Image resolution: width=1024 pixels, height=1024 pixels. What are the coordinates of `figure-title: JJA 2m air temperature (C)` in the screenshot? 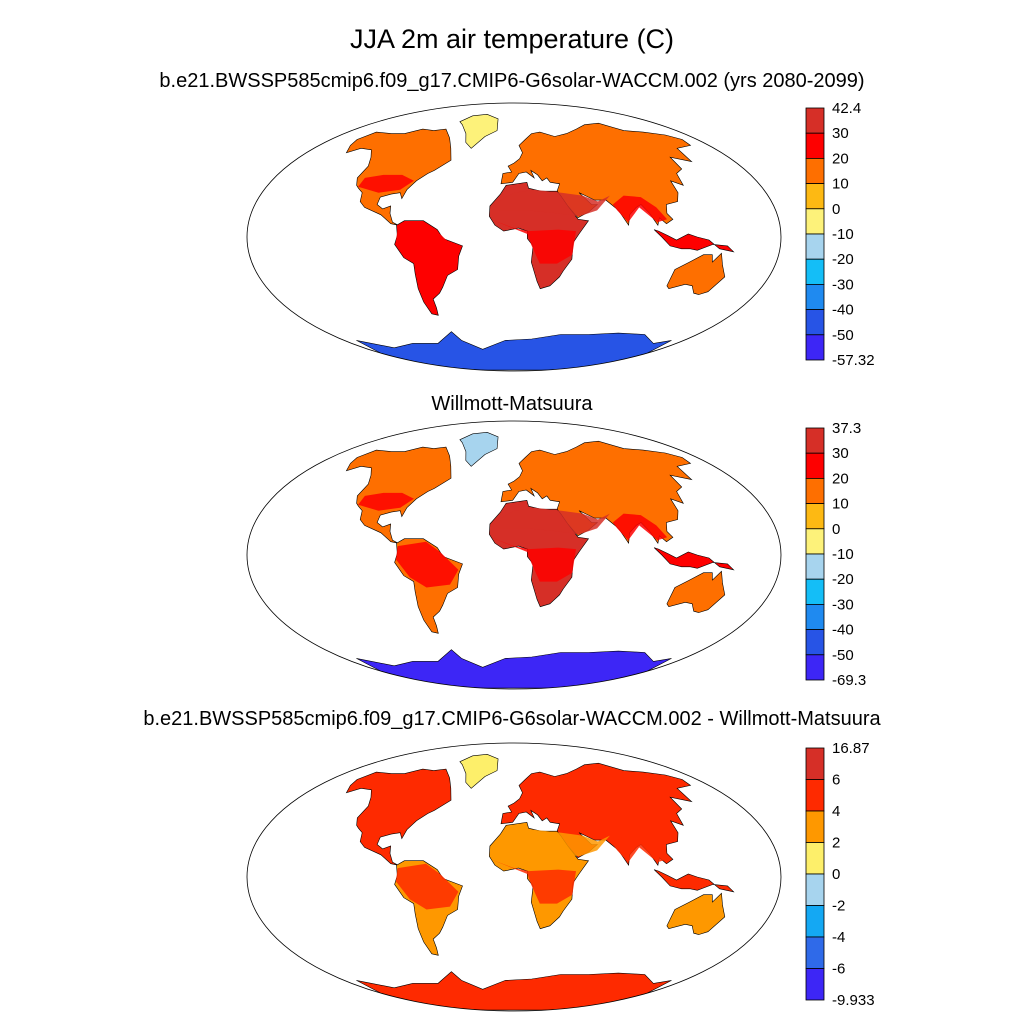 It's located at (512, 39).